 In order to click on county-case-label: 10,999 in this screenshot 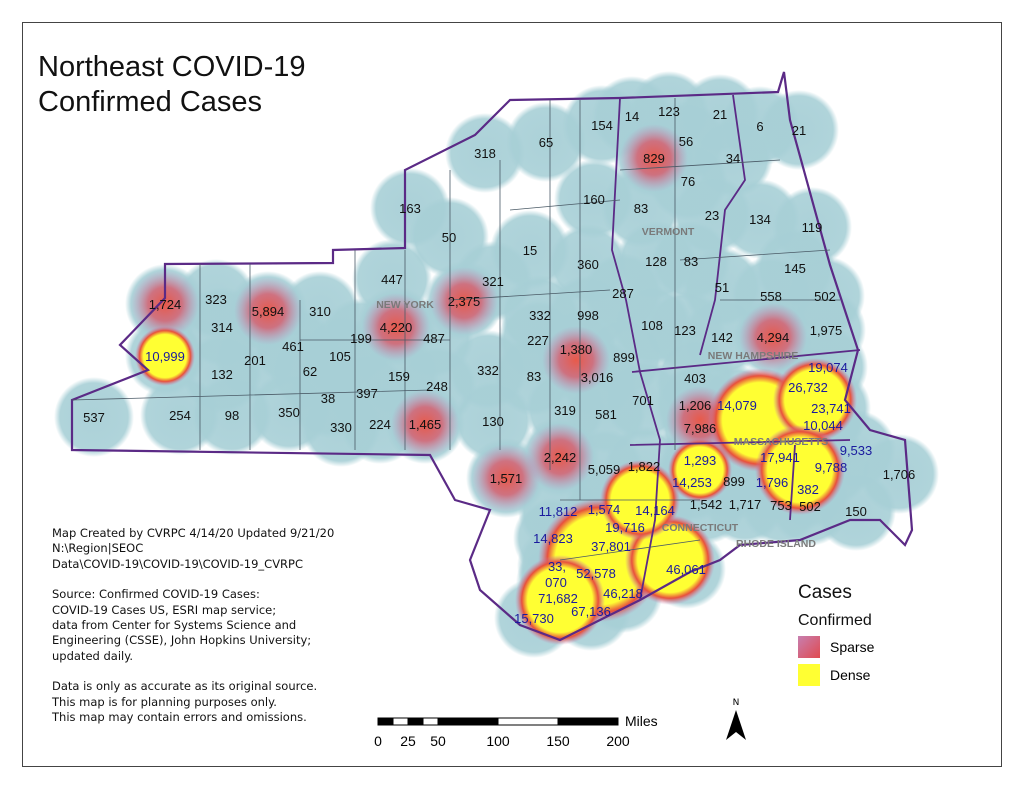, I will do `click(165, 356)`.